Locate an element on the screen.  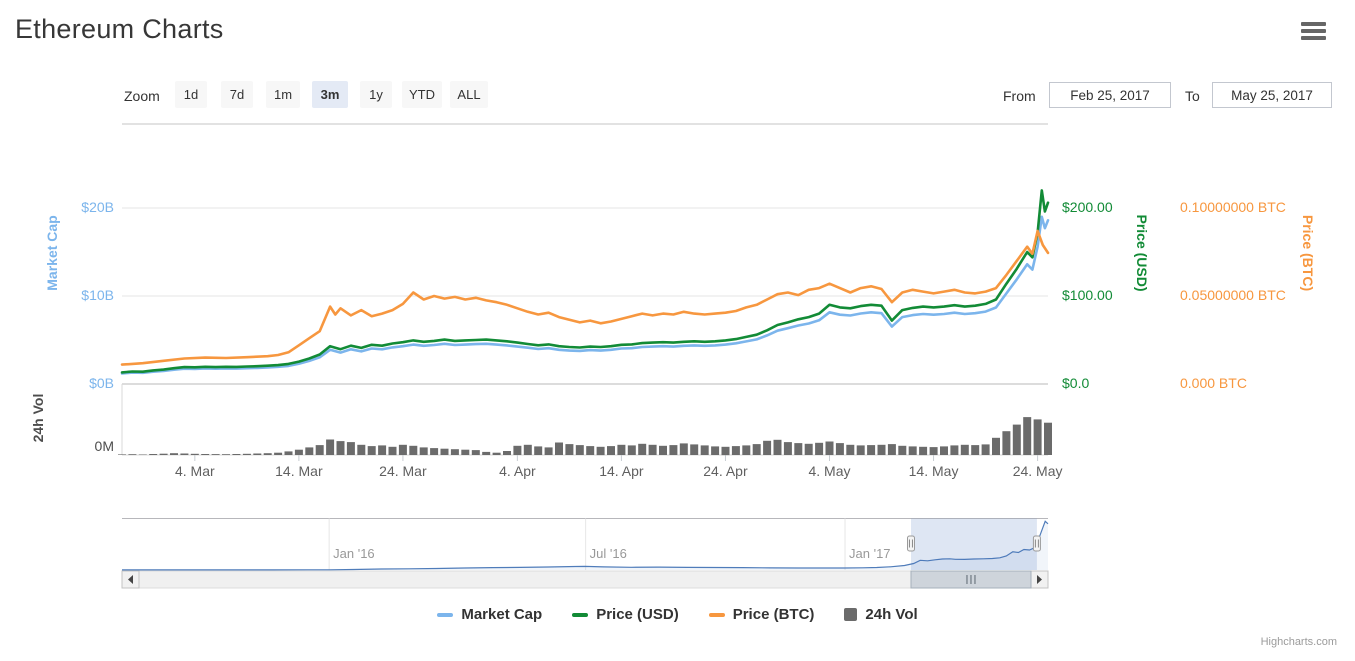
to-label: To is located at coordinates (1192, 96).